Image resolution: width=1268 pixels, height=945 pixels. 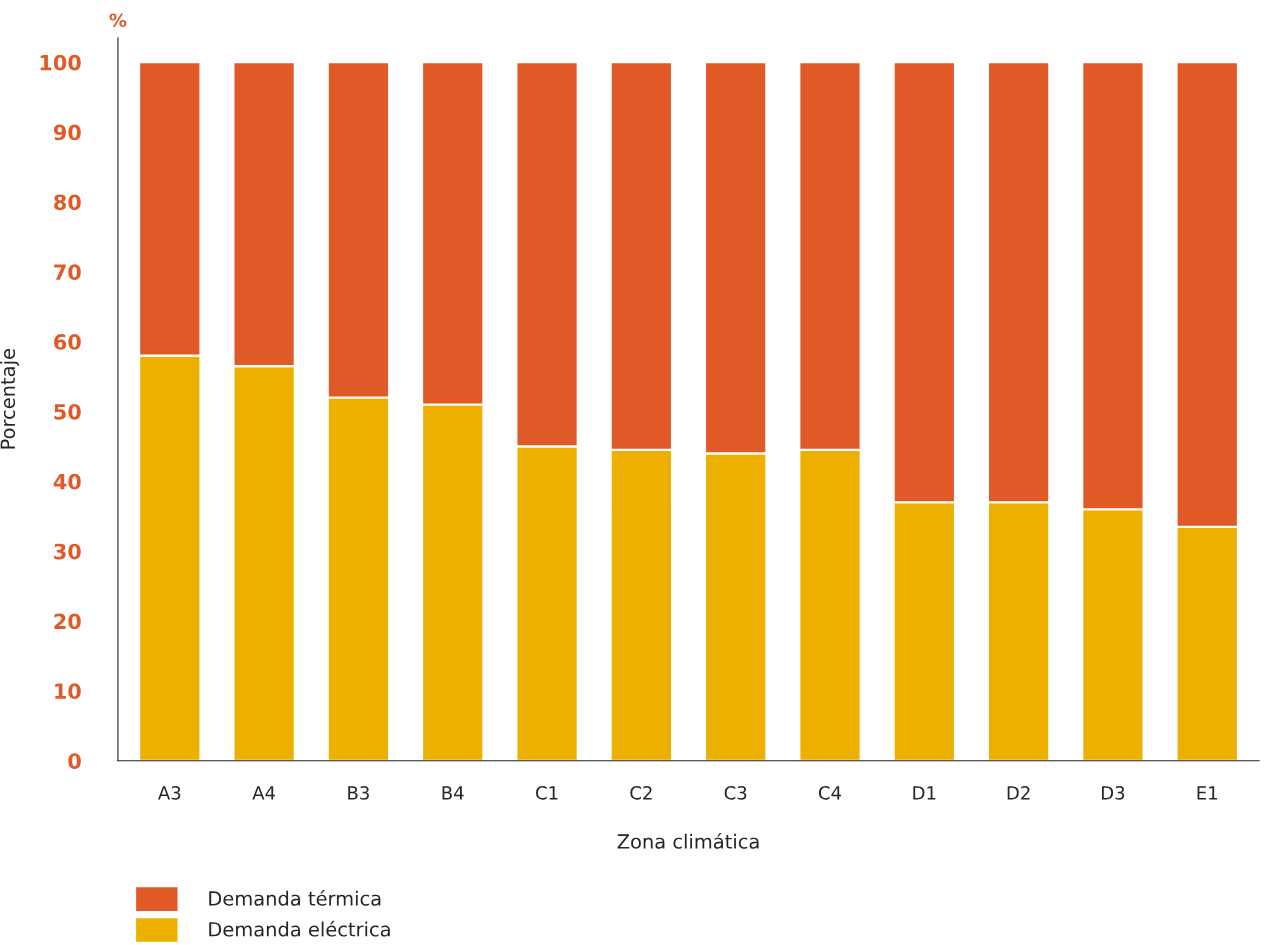 I want to click on x-tick-label: A4, so click(x=264, y=793).